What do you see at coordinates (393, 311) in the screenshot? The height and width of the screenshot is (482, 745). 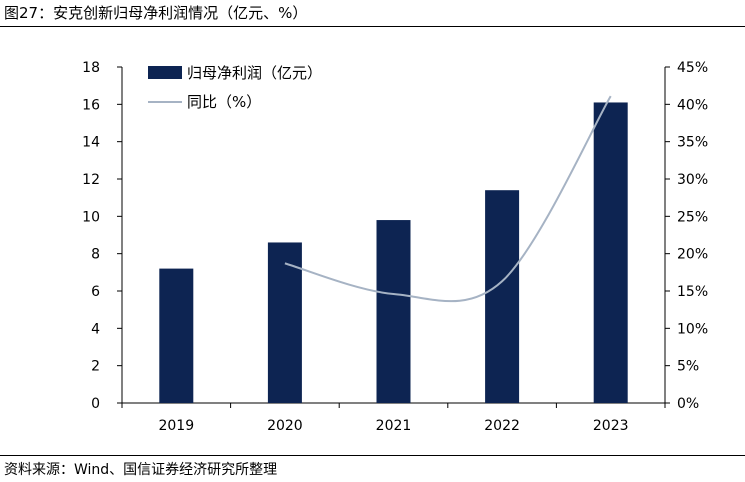 I see `bar-2021` at bounding box center [393, 311].